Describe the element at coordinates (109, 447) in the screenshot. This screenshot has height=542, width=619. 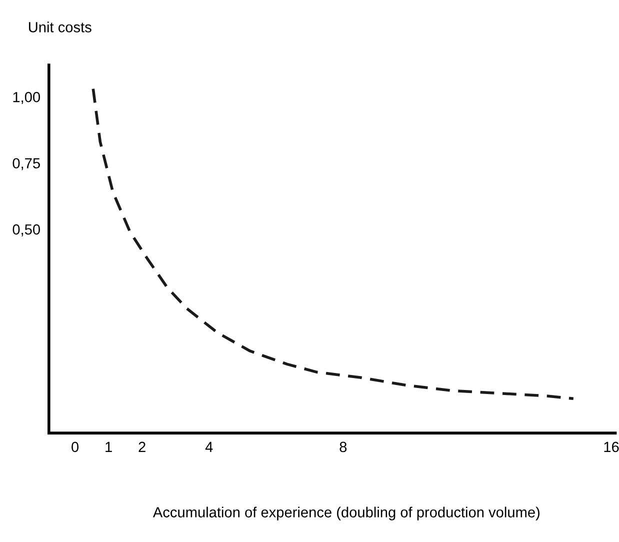
I see `x-tick-label: 1` at that location.